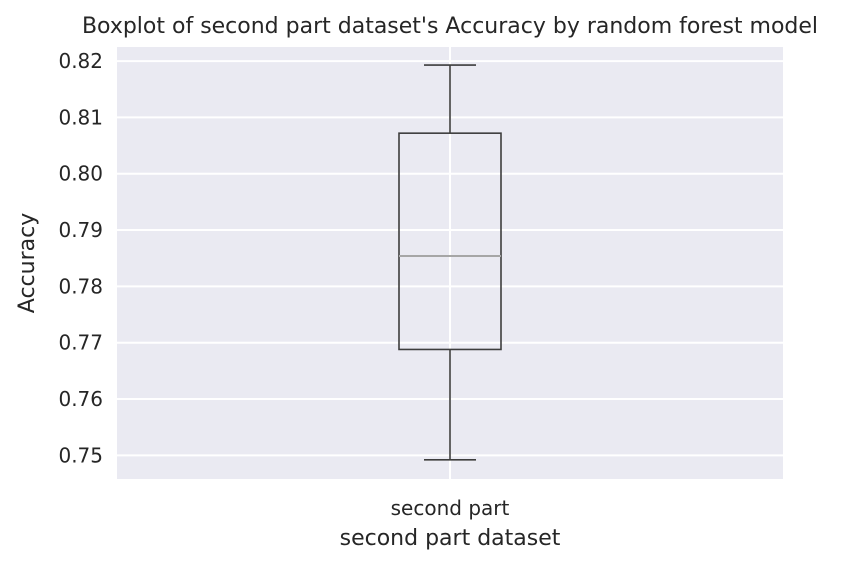 This screenshot has height=565, width=865. What do you see at coordinates (80, 343) in the screenshot?
I see `y-tick-label: 0.77` at bounding box center [80, 343].